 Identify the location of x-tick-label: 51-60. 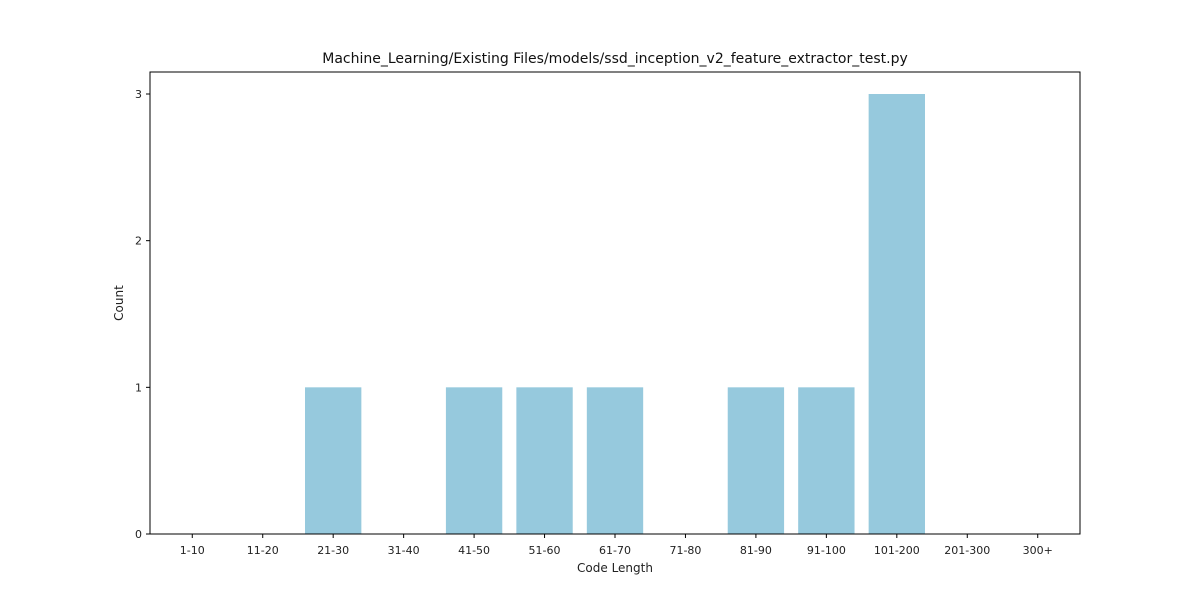
(545, 550).